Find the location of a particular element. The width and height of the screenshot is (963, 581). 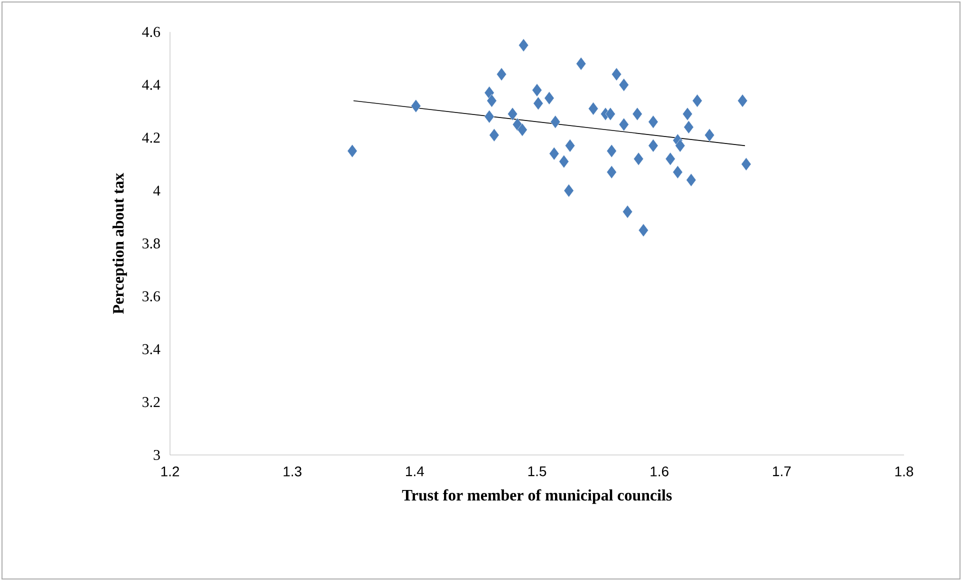

y-tick-label: 4.6 is located at coordinates (151, 32).